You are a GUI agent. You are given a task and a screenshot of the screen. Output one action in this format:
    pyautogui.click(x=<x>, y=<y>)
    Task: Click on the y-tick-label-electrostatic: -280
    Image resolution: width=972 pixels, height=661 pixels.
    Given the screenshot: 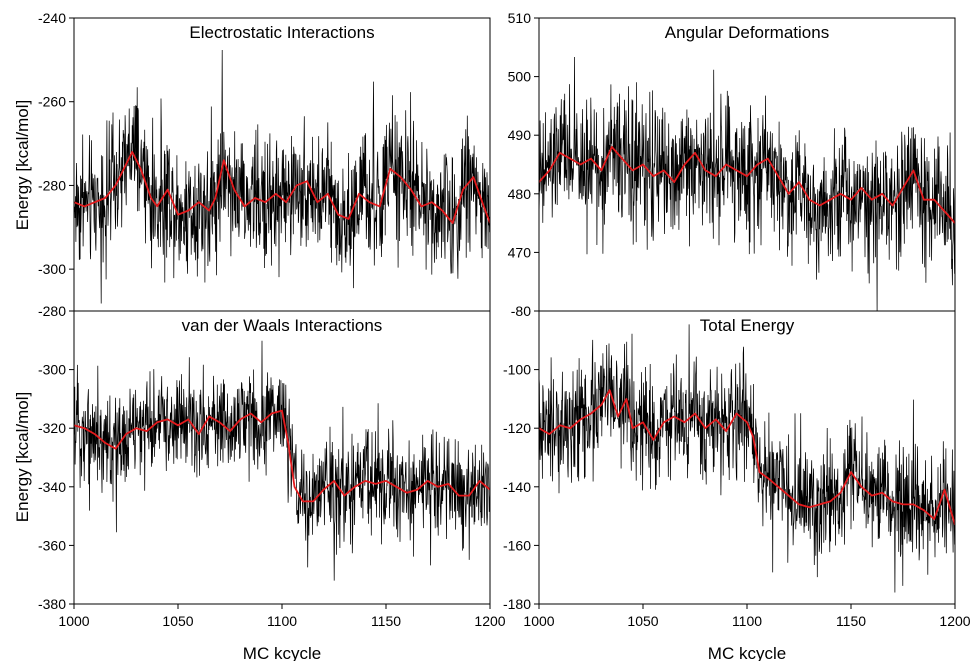 What is the action you would take?
    pyautogui.click(x=52, y=185)
    